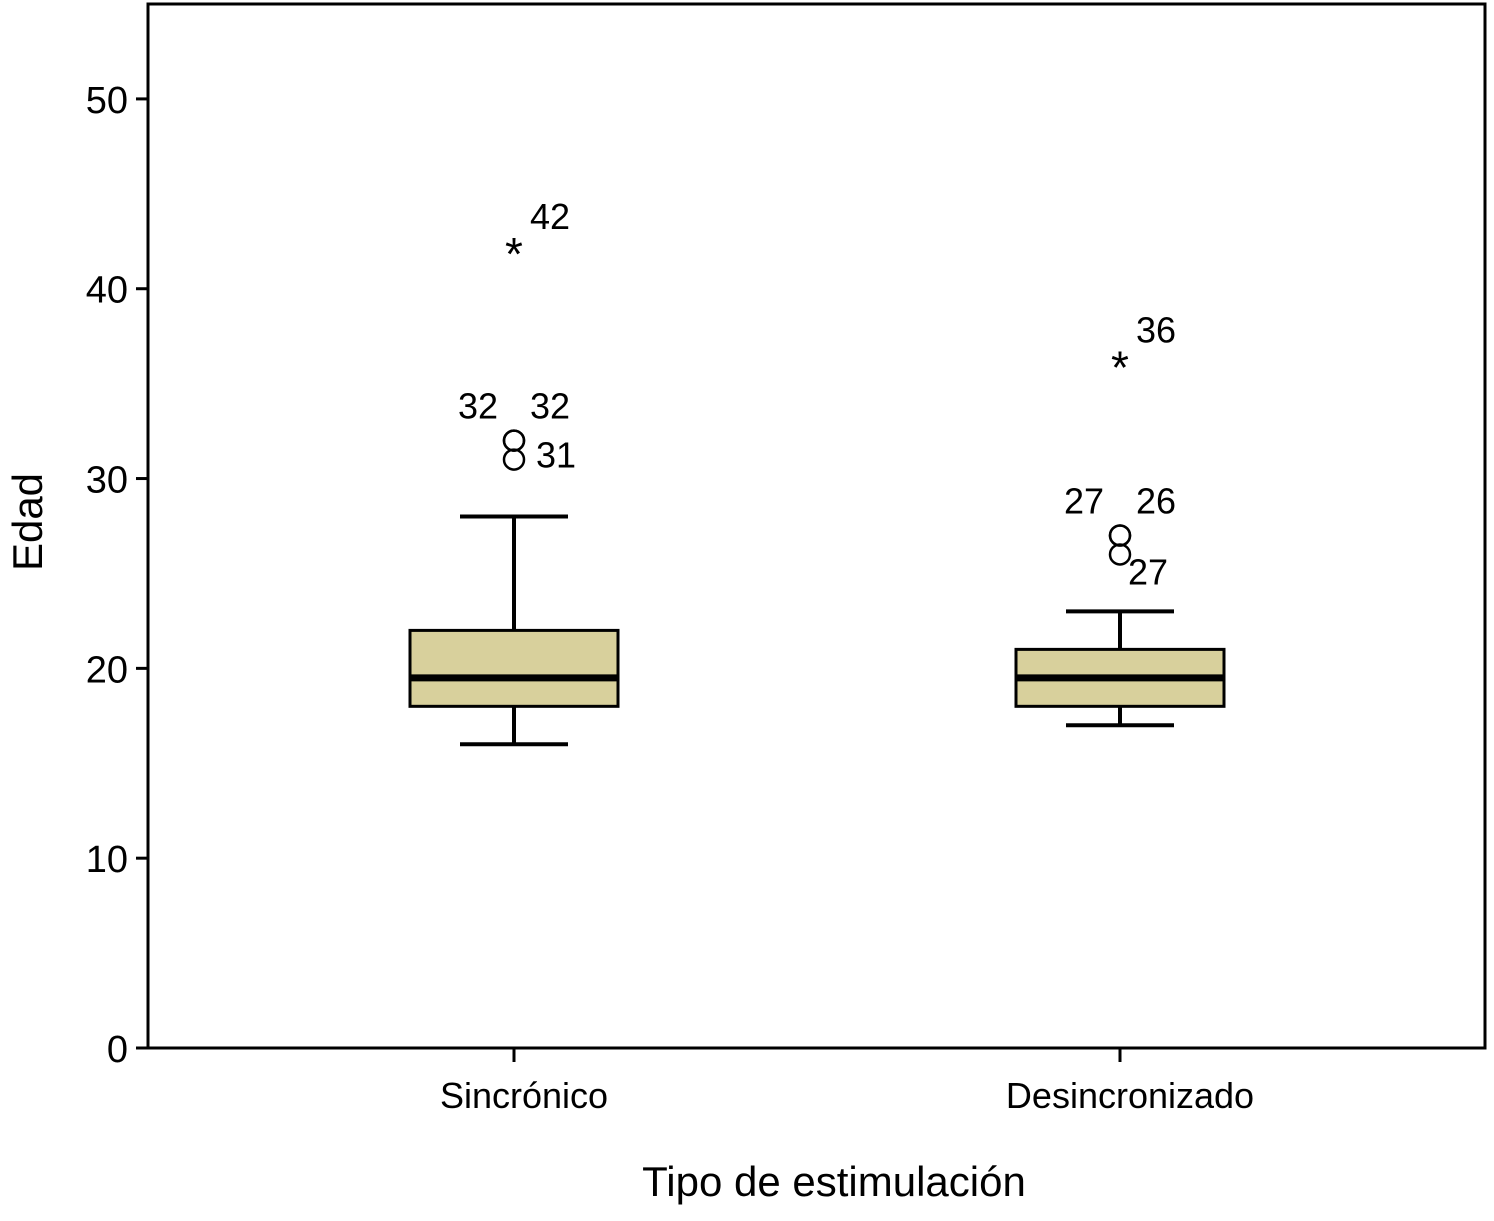 The height and width of the screenshot is (1221, 1494). Describe the element at coordinates (514, 668) in the screenshot. I see `iqr-box` at that location.